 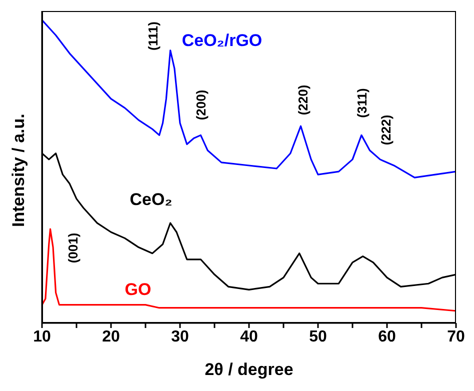 I want to click on annotation: (200), so click(x=201, y=105).